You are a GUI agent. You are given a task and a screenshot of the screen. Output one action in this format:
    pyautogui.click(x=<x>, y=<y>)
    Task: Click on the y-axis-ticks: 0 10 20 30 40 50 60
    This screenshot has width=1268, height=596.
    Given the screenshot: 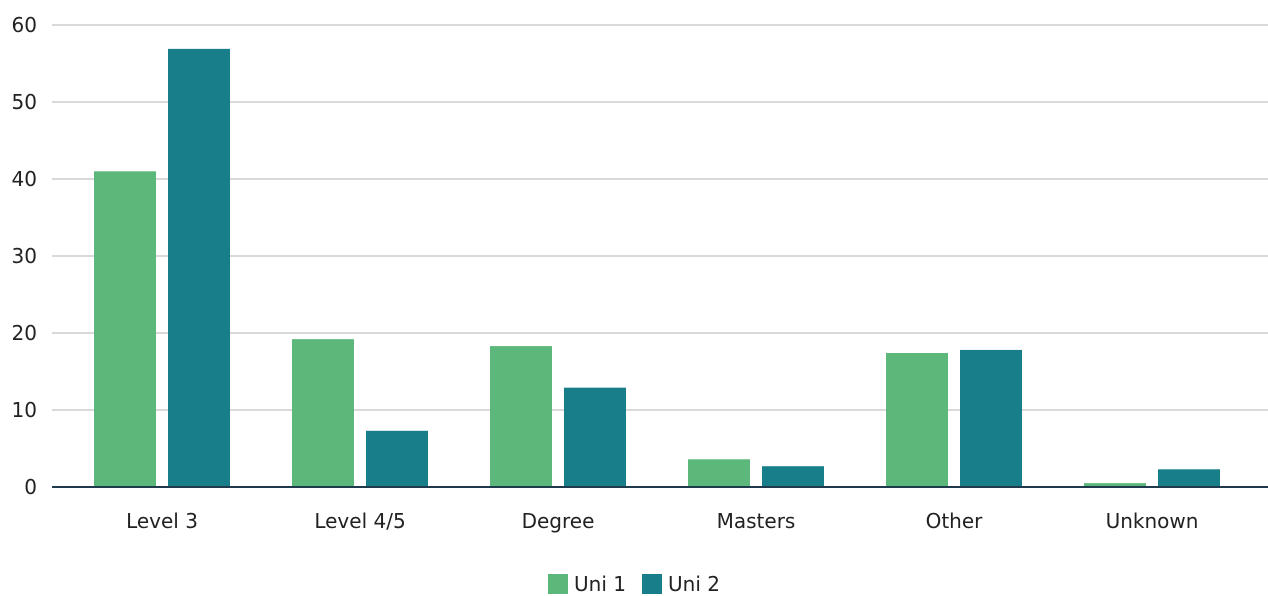 What is the action you would take?
    pyautogui.click(x=24, y=256)
    